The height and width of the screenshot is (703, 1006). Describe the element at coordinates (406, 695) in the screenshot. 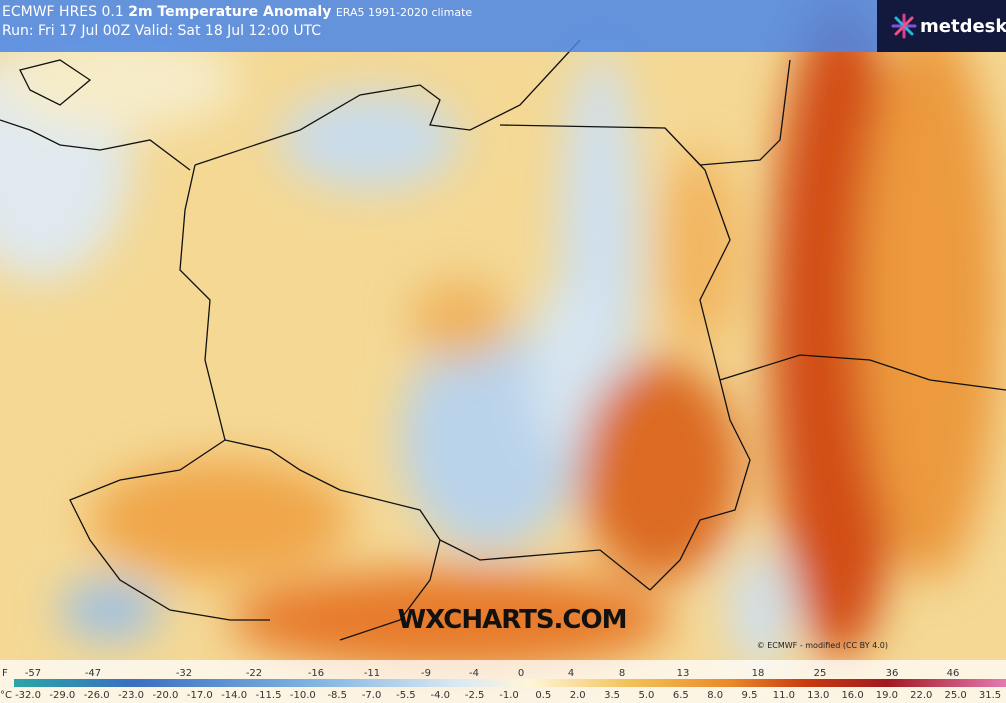

I see `c-label: -5.5` at that location.